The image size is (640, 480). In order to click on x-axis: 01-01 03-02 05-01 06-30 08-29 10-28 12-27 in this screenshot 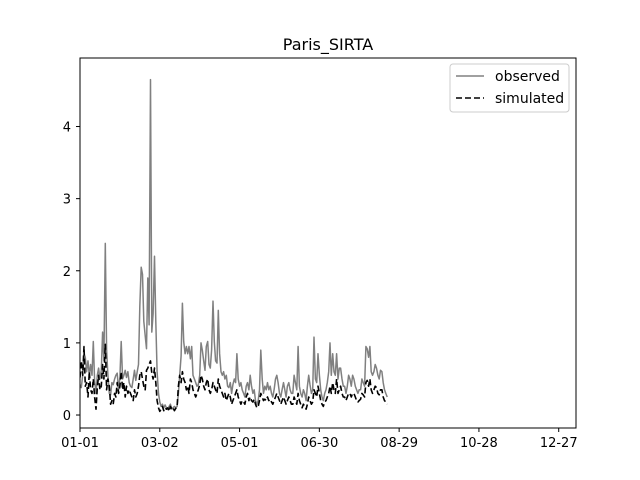, I will do `click(319, 439)`.